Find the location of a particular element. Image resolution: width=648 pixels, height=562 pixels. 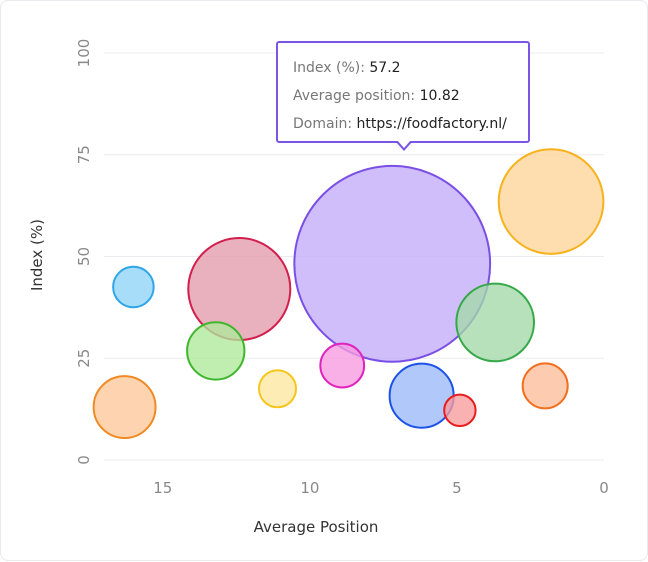

y-tick-100: 100 is located at coordinates (84, 53).